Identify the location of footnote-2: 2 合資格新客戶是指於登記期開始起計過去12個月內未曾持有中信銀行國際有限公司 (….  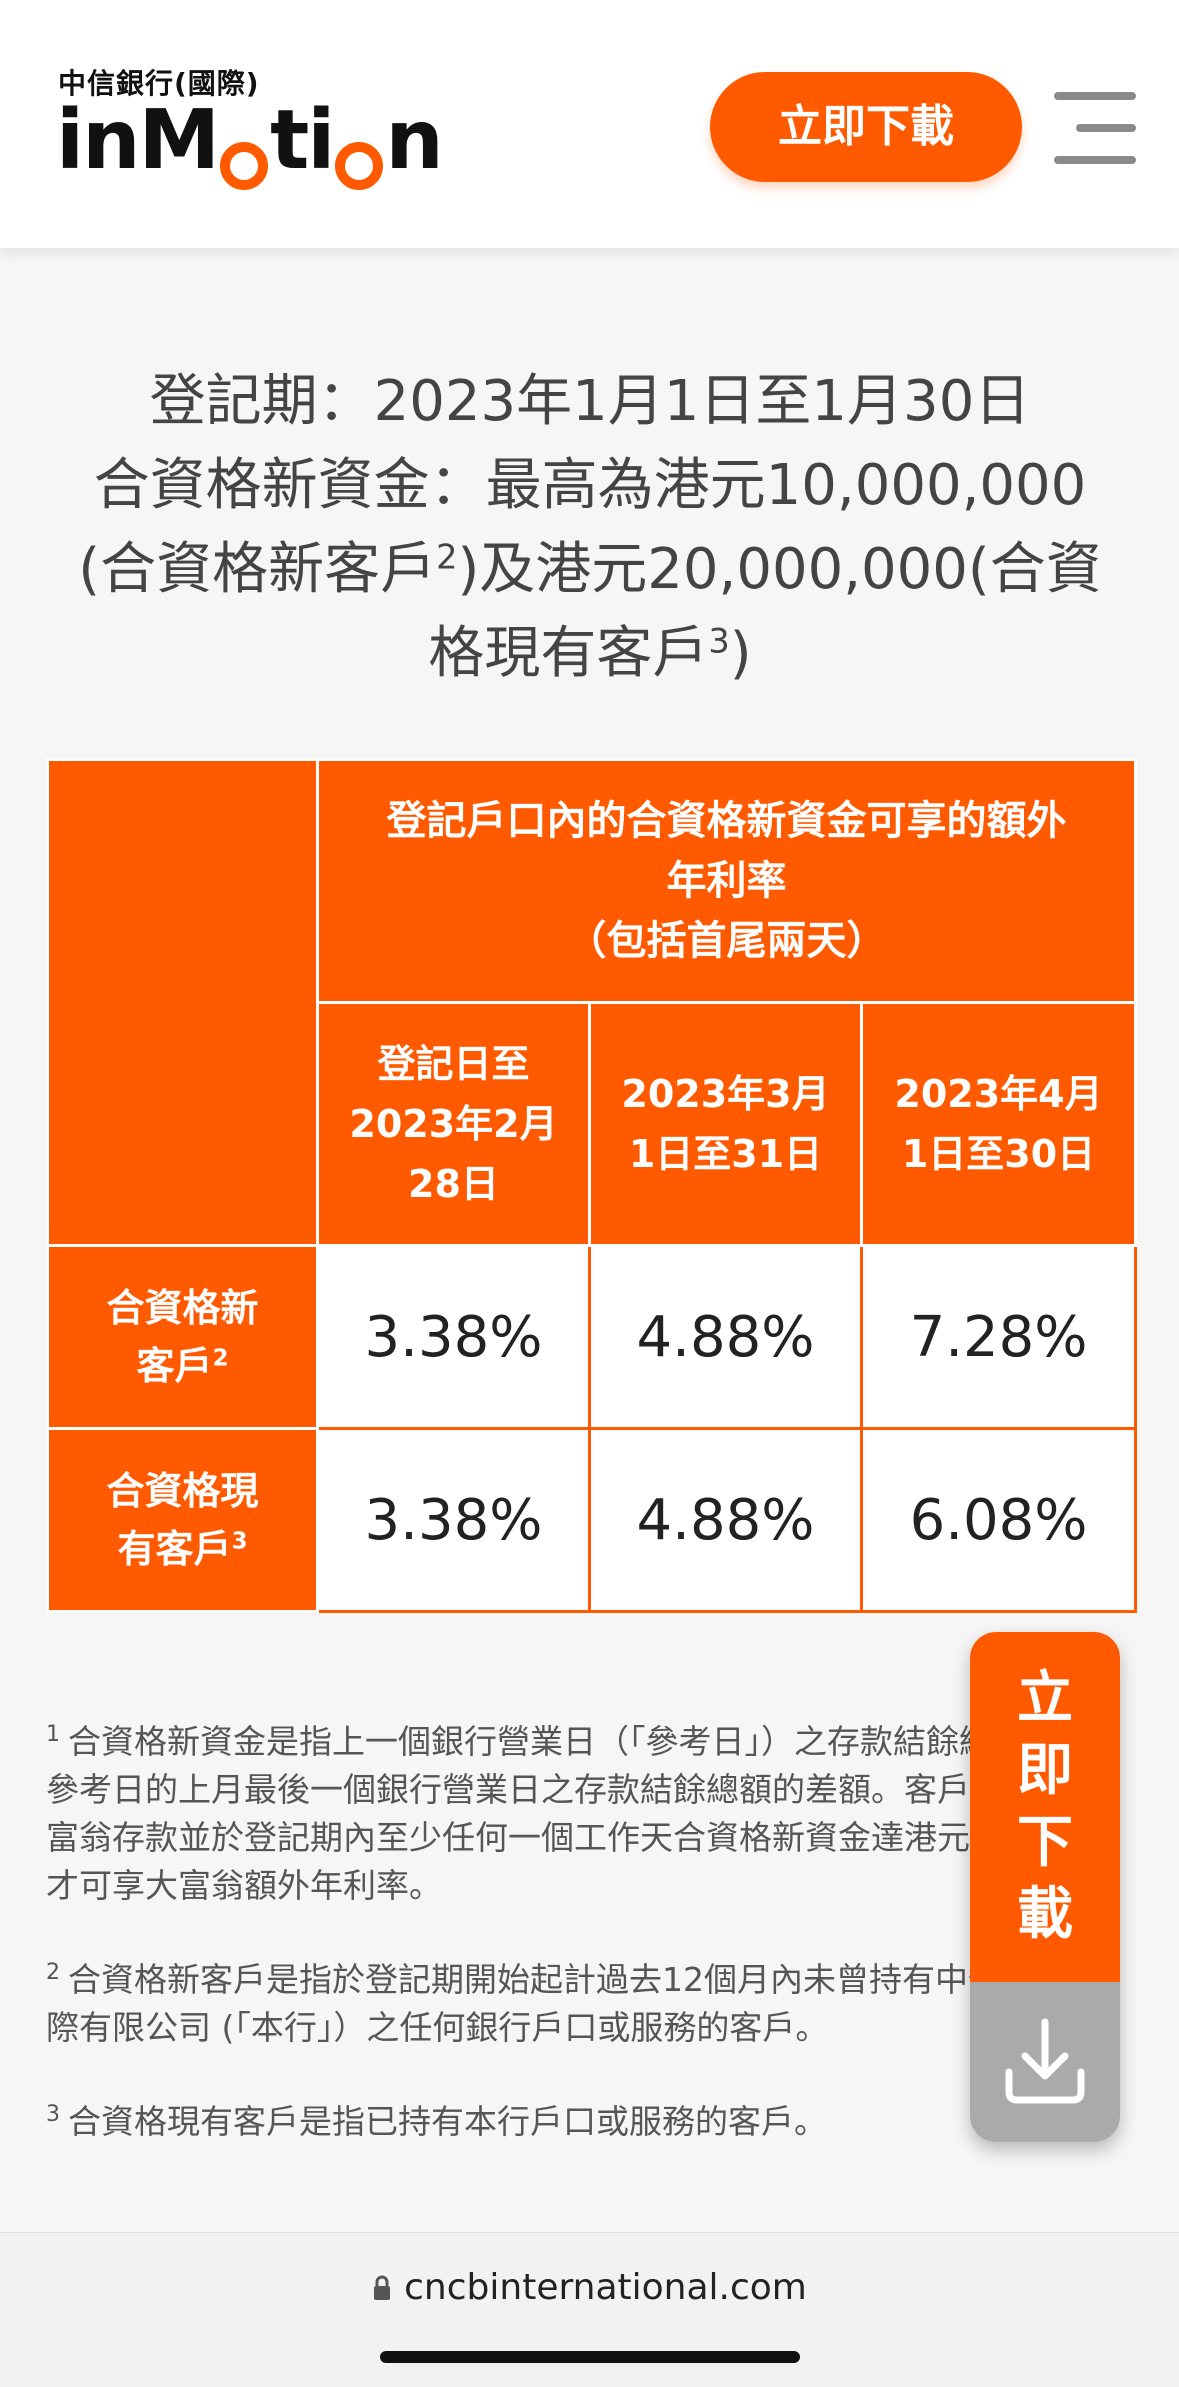
(581, 2004).